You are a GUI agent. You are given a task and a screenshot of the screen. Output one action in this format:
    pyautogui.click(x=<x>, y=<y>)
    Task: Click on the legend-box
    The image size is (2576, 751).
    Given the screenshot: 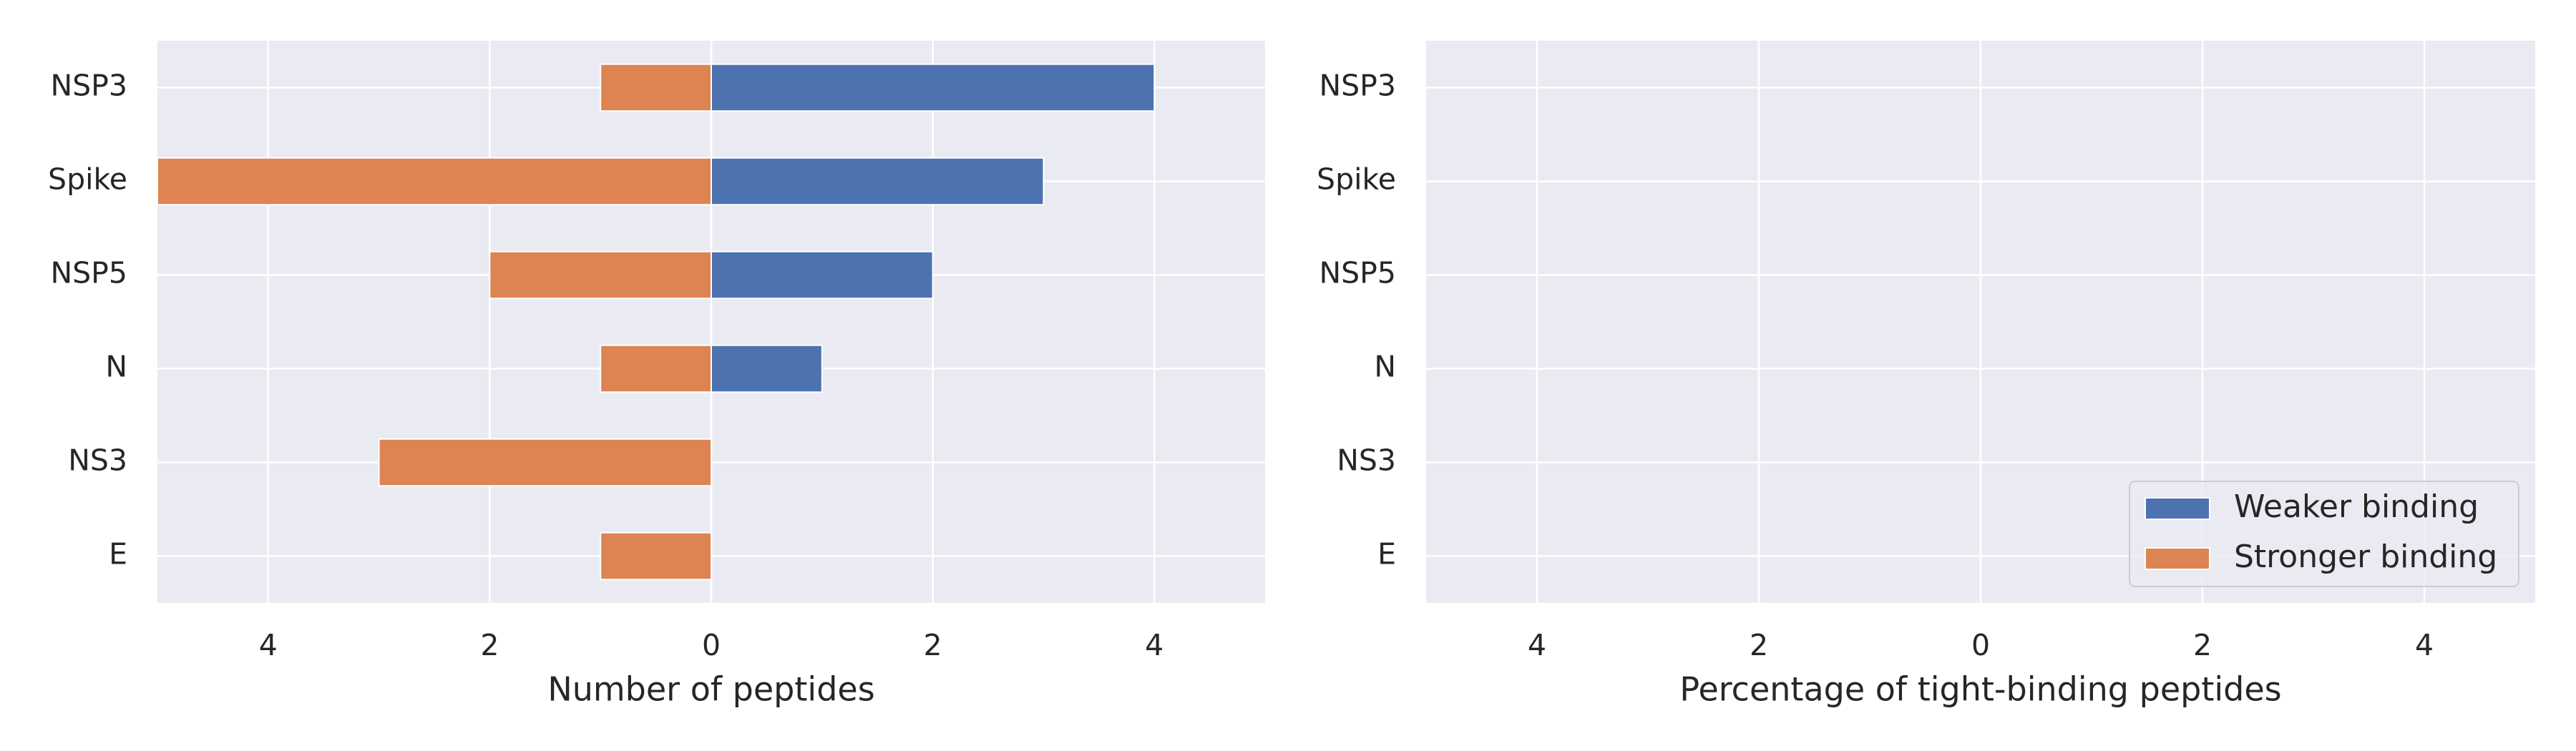 What is the action you would take?
    pyautogui.click(x=2324, y=534)
    